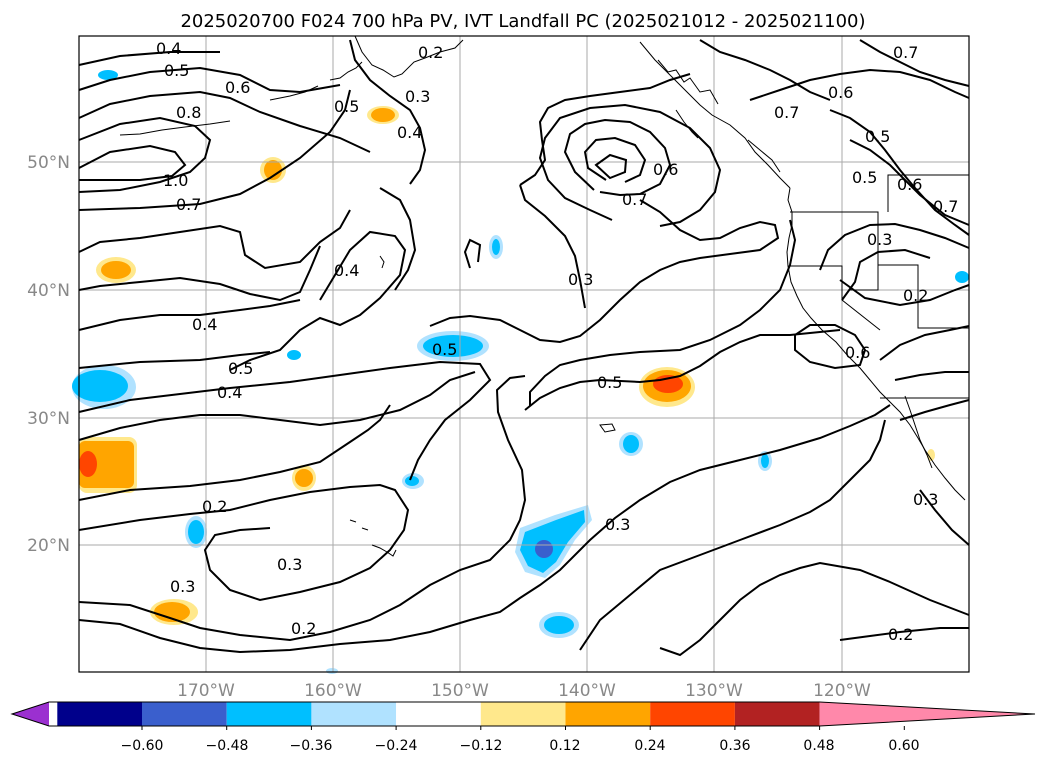 The image size is (1047, 765). What do you see at coordinates (524, 691) in the screenshot?
I see `longitude-axis: 170°W 160°W 150°W 140°W 130°W 120°W` at bounding box center [524, 691].